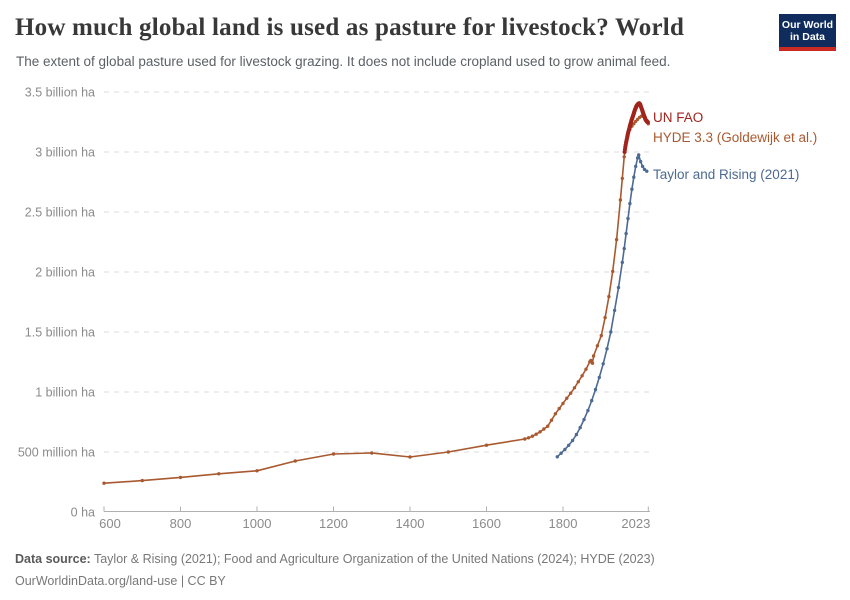 The width and height of the screenshot is (850, 600). What do you see at coordinates (181, 523) in the screenshot?
I see `x-tick-label: 800` at bounding box center [181, 523].